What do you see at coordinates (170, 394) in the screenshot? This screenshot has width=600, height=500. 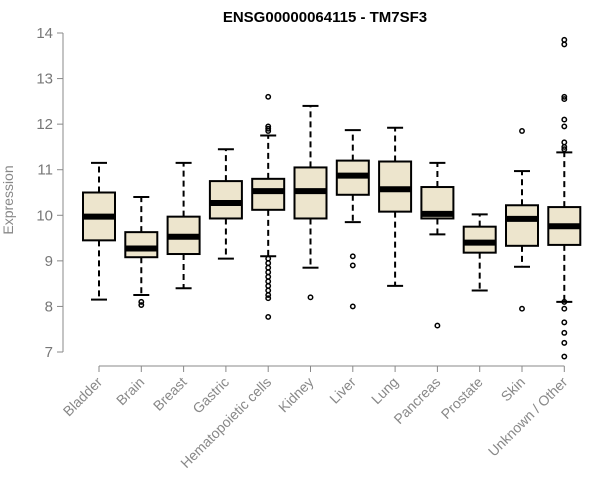 I see `x-tick-label: Breast` at bounding box center [170, 394].